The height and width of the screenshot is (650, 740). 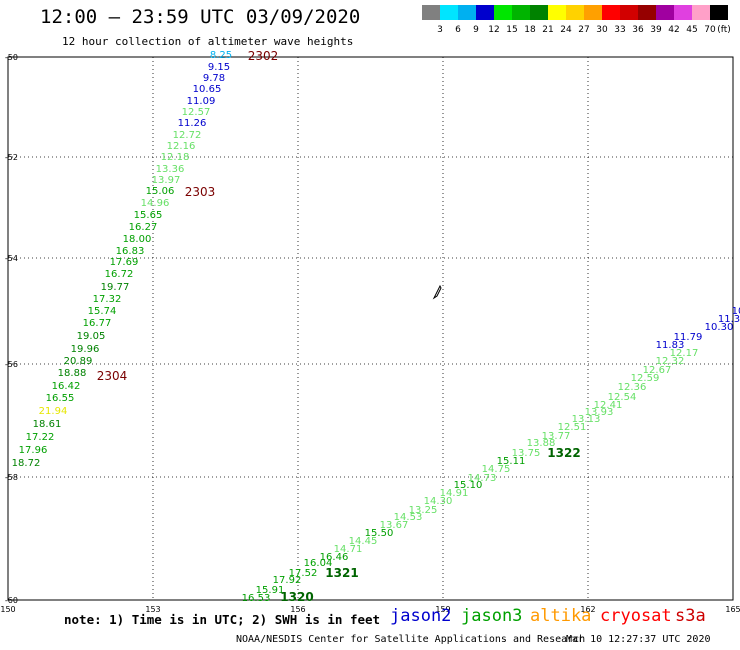 What do you see at coordinates (636, 616) in the screenshot?
I see `satellite-cryosat-label: cryosat` at bounding box center [636, 616].